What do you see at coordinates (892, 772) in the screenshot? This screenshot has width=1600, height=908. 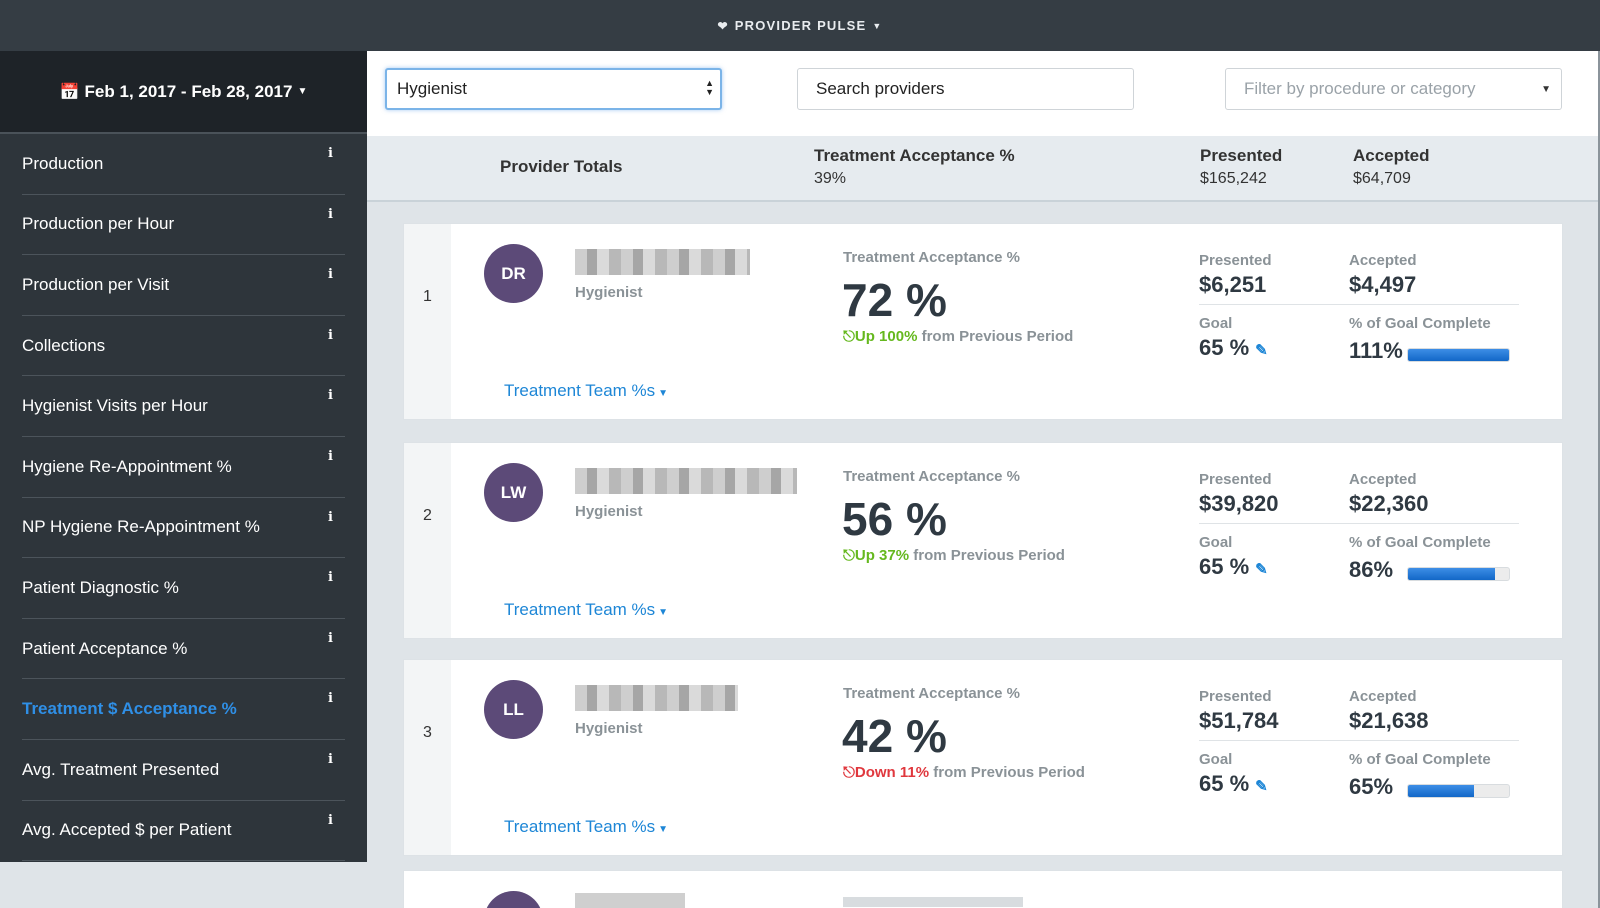 I see `trend-change: Down 11%` at bounding box center [892, 772].